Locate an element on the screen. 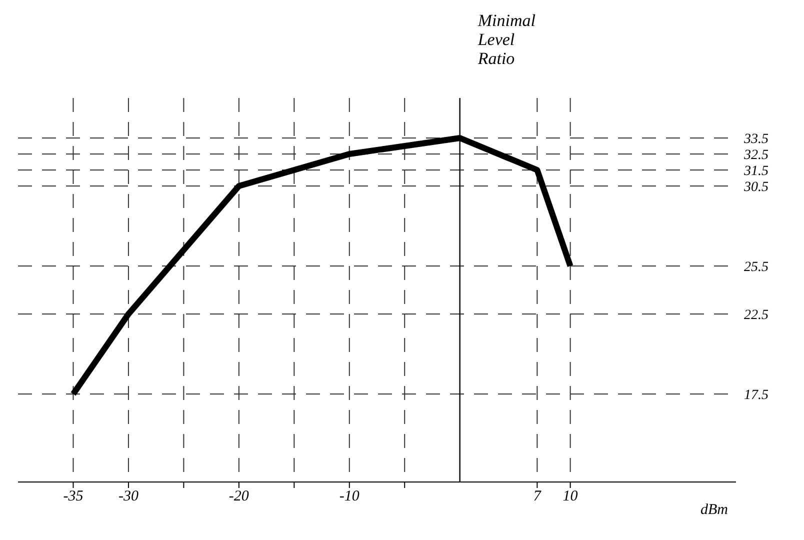 This screenshot has height=540, width=804. x-tick-label: -10 is located at coordinates (349, 496).